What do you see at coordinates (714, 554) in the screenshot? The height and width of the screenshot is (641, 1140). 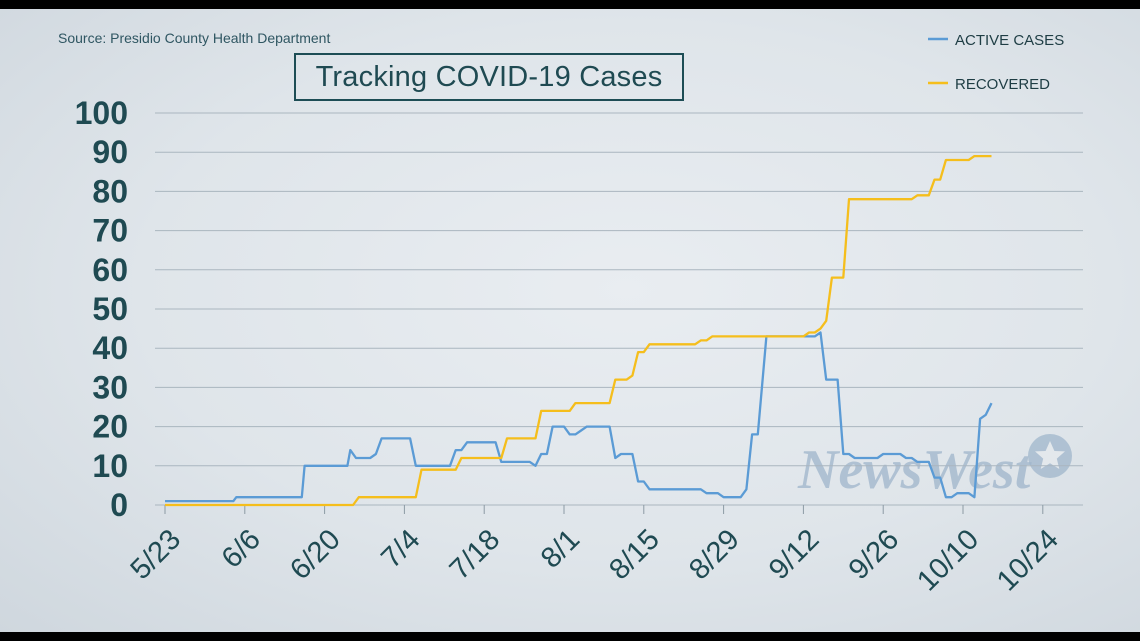 I see `x-tick-label: 8/29` at bounding box center [714, 554].